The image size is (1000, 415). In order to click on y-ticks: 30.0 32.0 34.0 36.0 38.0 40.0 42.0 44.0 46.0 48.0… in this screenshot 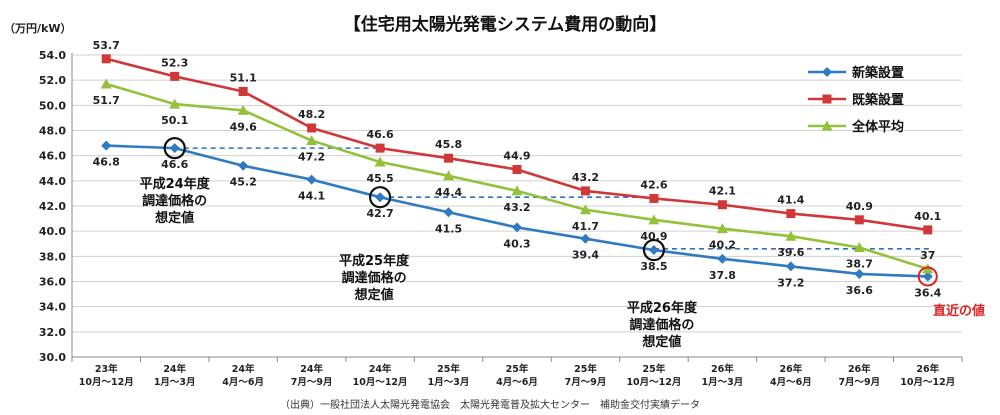, I will do `click(52, 206)`.